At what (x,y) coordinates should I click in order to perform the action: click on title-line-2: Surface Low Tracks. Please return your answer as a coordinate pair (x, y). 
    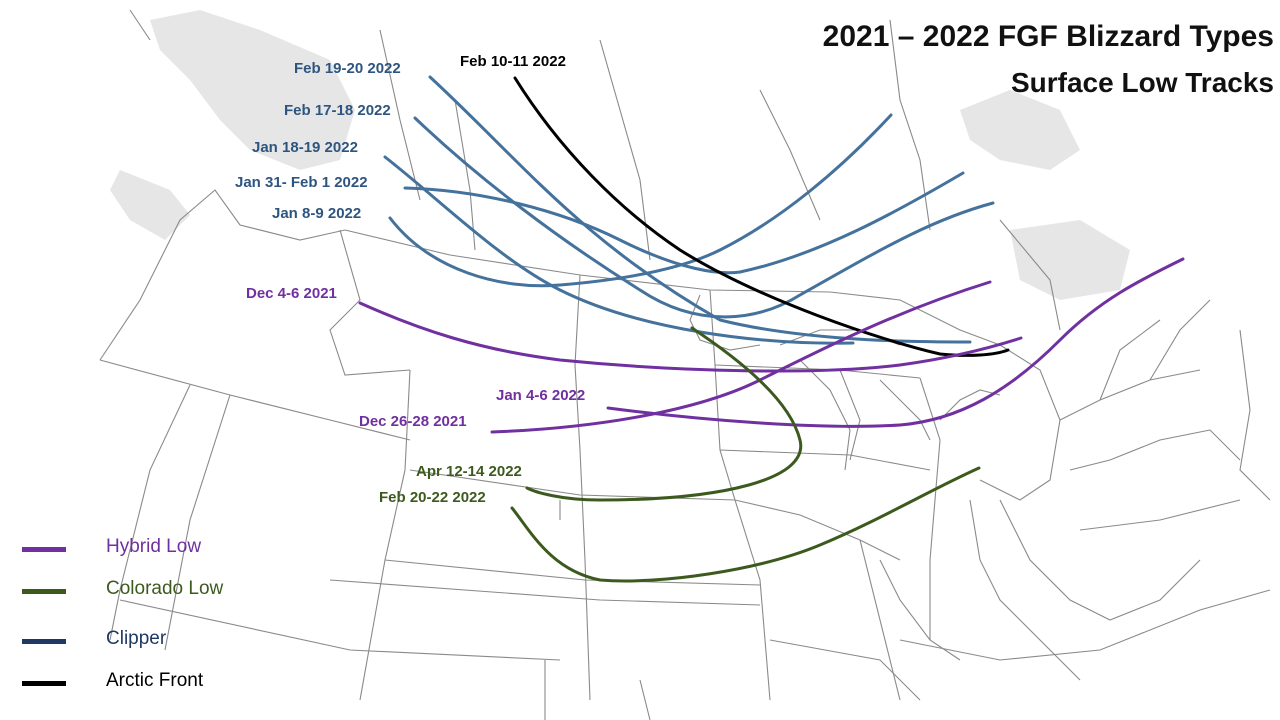
    Looking at the image, I should click on (1142, 82).